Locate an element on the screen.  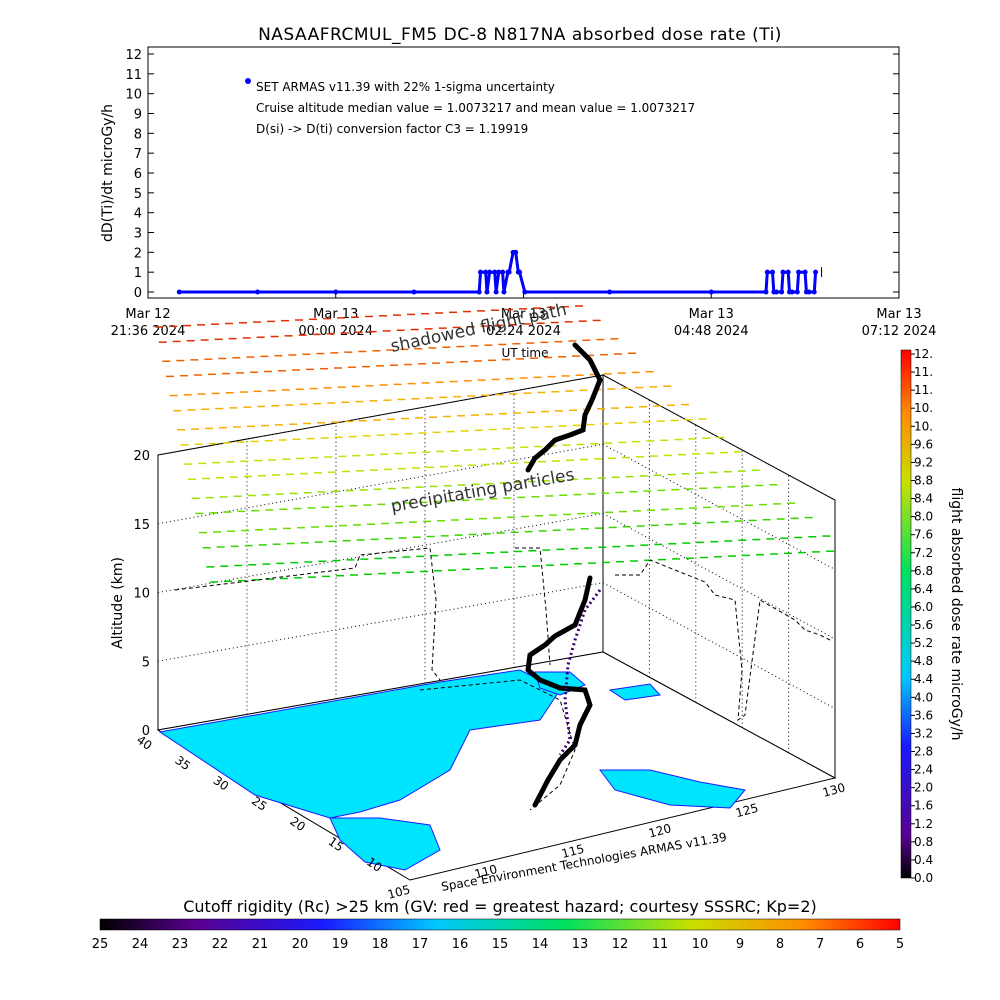
legend-marker is located at coordinates (248, 81).